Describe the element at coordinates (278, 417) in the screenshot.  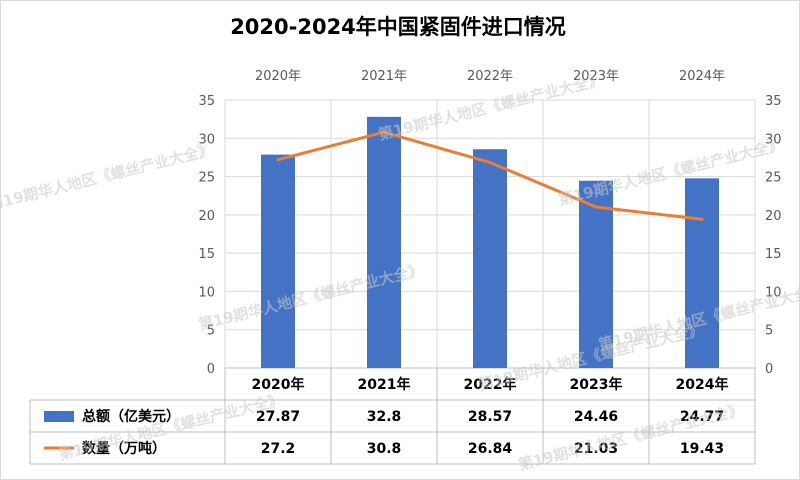
I see `table-value-cell: 27.87` at that location.